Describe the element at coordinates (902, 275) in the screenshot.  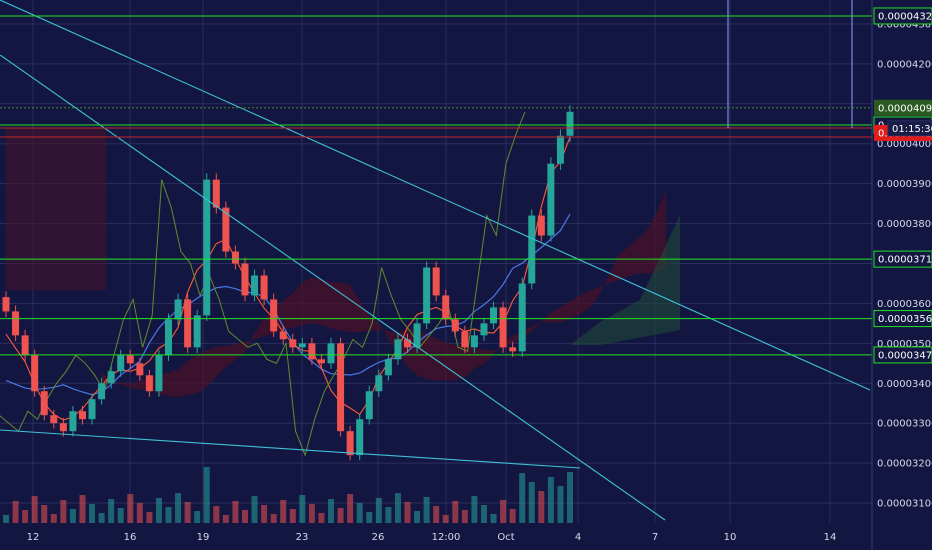
I see `price-axis` at that location.